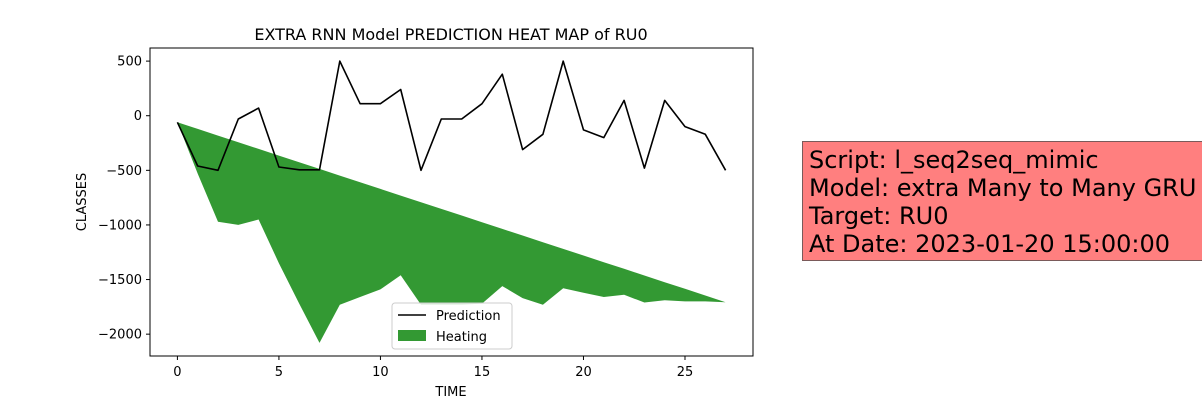 The width and height of the screenshot is (1202, 400). I want to click on y-tick-label: −2000, so click(120, 335).